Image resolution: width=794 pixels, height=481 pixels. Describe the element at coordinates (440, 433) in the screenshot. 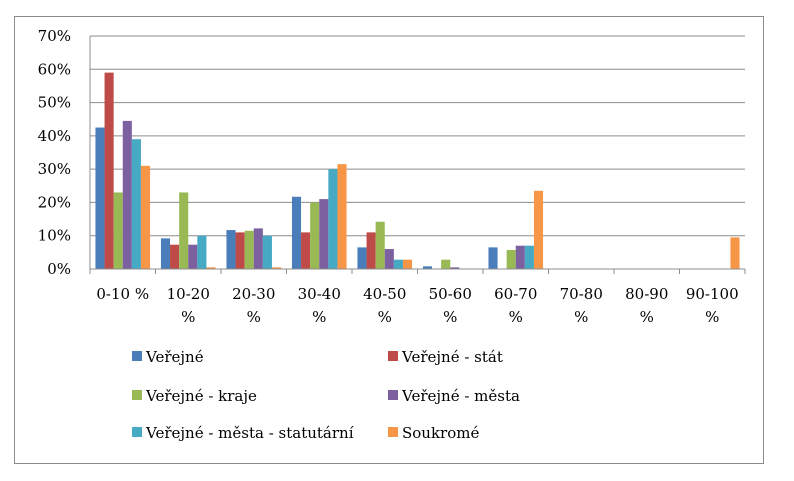

I see `legend-label: Soukromé` at that location.